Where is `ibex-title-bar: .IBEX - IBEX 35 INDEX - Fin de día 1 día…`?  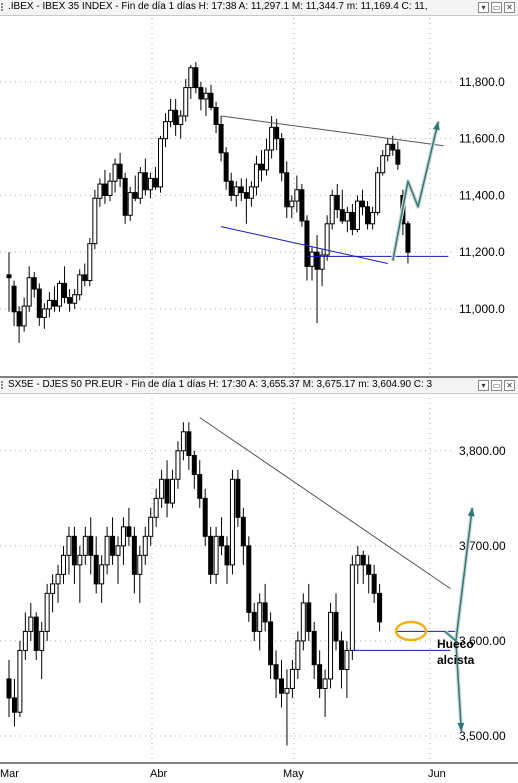
ibex-title-bar: .IBEX - IBEX 35 INDEX - Fin de día 1 día… is located at coordinates (259, 8).